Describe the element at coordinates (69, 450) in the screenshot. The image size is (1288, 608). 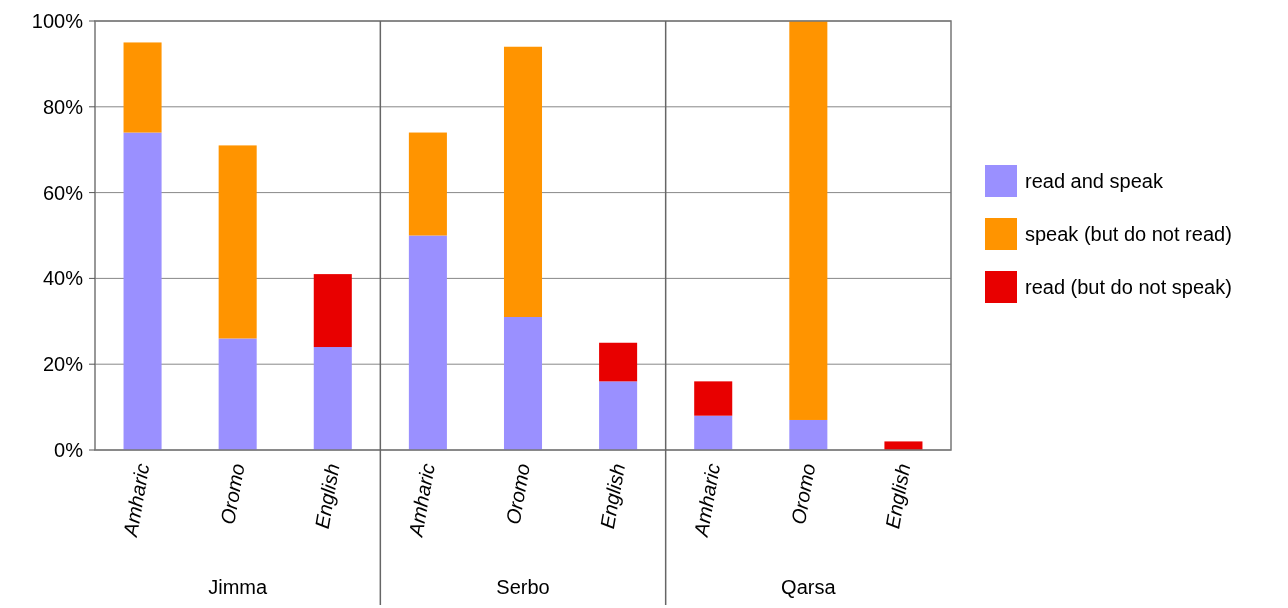
I see `y-tick-label: 0%` at that location.